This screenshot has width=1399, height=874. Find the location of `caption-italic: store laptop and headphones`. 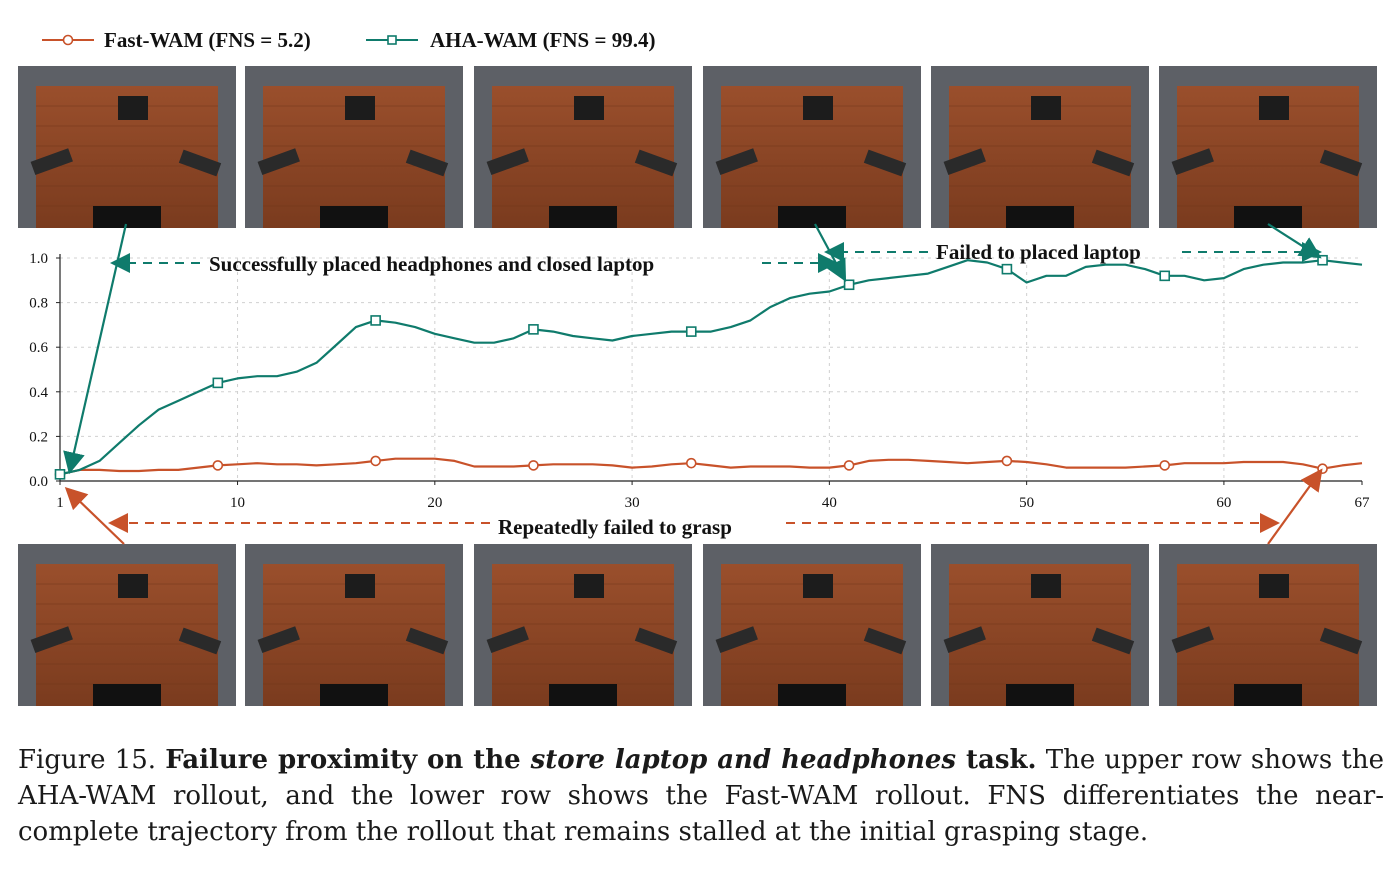

caption-italic: store laptop and headphones is located at coordinates (743, 760).